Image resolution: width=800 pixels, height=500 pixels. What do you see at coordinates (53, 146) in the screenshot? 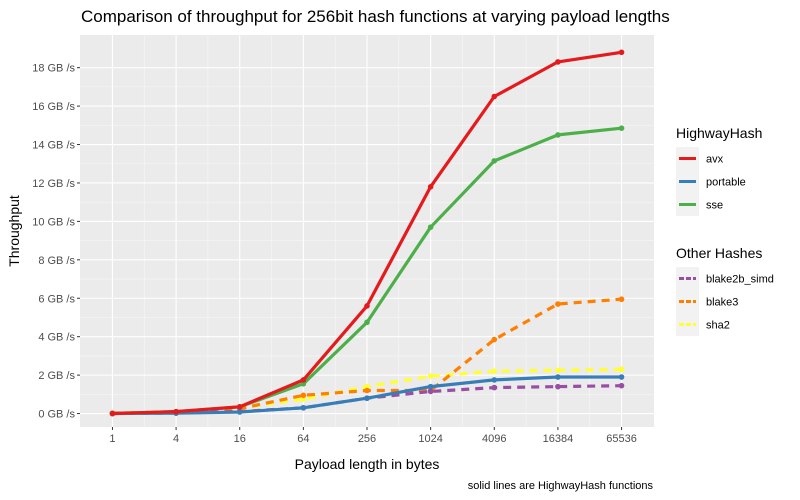
I see `y-tick-label: 14 GB /s` at bounding box center [53, 146].